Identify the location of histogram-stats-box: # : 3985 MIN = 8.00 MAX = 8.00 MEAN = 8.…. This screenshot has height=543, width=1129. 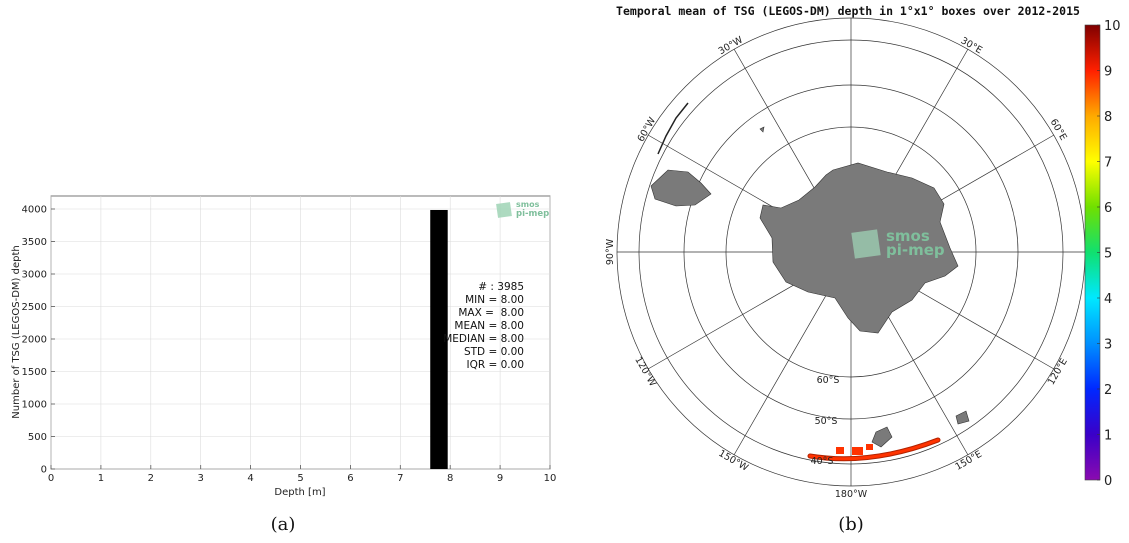
(483, 326).